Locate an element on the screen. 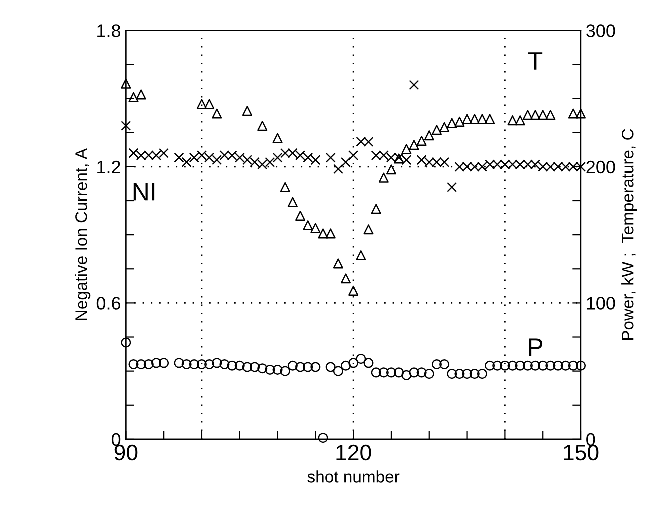 The height and width of the screenshot is (511, 664). y-tick-label: 0.6 is located at coordinates (108, 303).